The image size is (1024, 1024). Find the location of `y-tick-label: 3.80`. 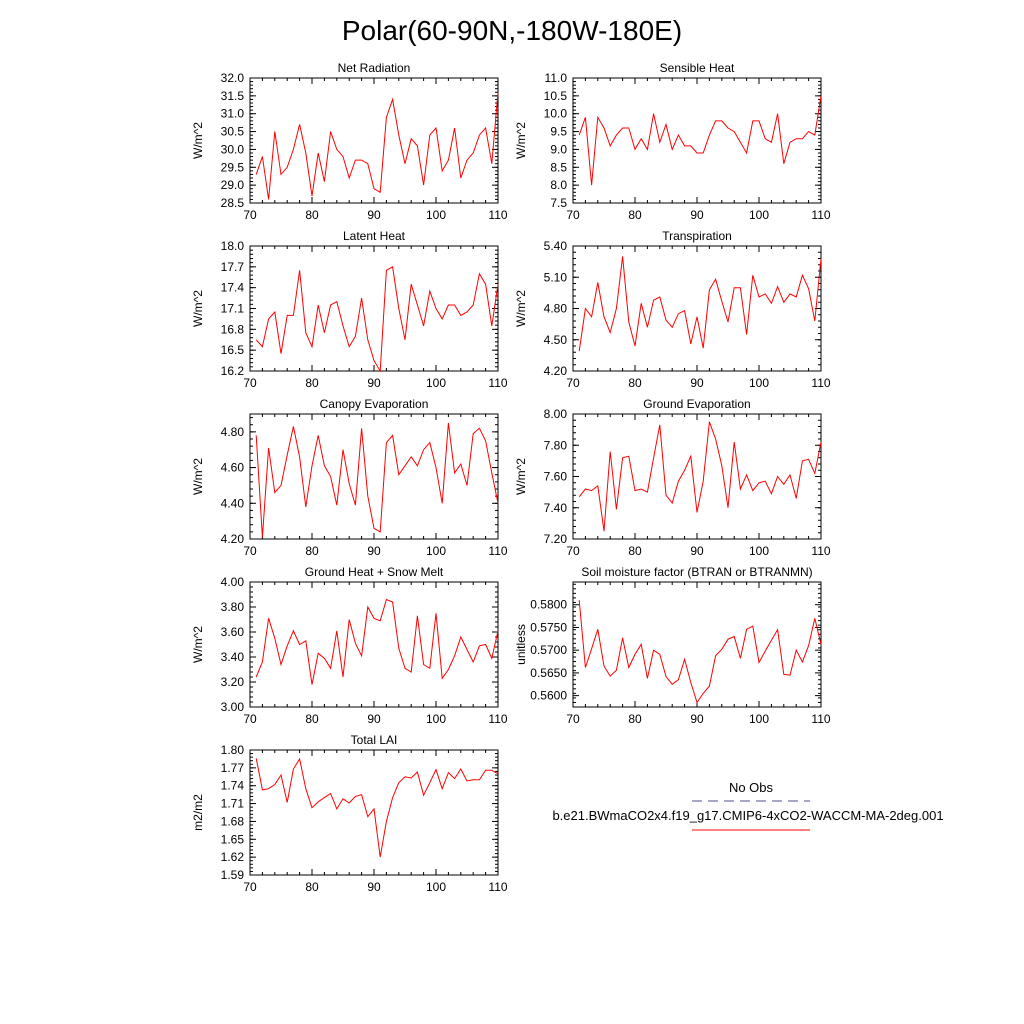

y-tick-label: 3.80 is located at coordinates (233, 607).